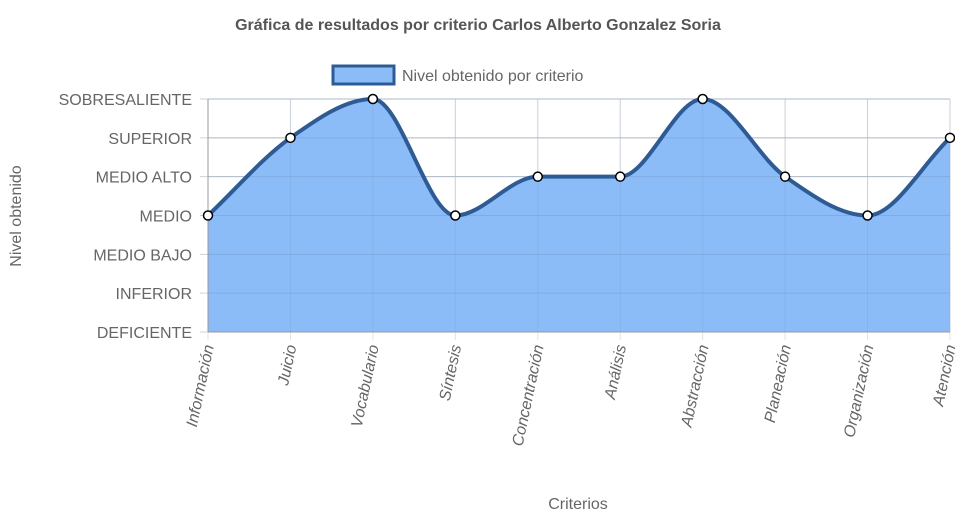 This screenshot has width=955, height=527. What do you see at coordinates (144, 178) in the screenshot?
I see `y-tick-label: MEDIO ALTO` at bounding box center [144, 178].